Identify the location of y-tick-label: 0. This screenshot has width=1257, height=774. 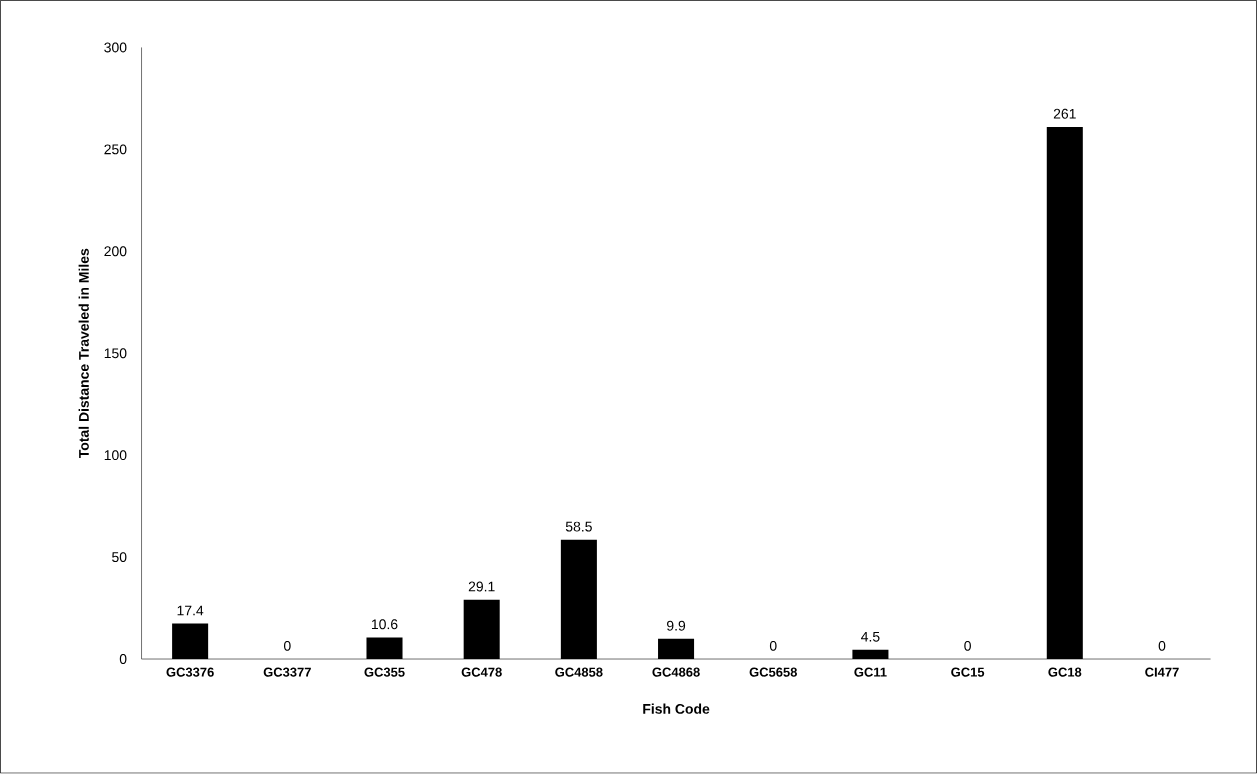
(123, 659).